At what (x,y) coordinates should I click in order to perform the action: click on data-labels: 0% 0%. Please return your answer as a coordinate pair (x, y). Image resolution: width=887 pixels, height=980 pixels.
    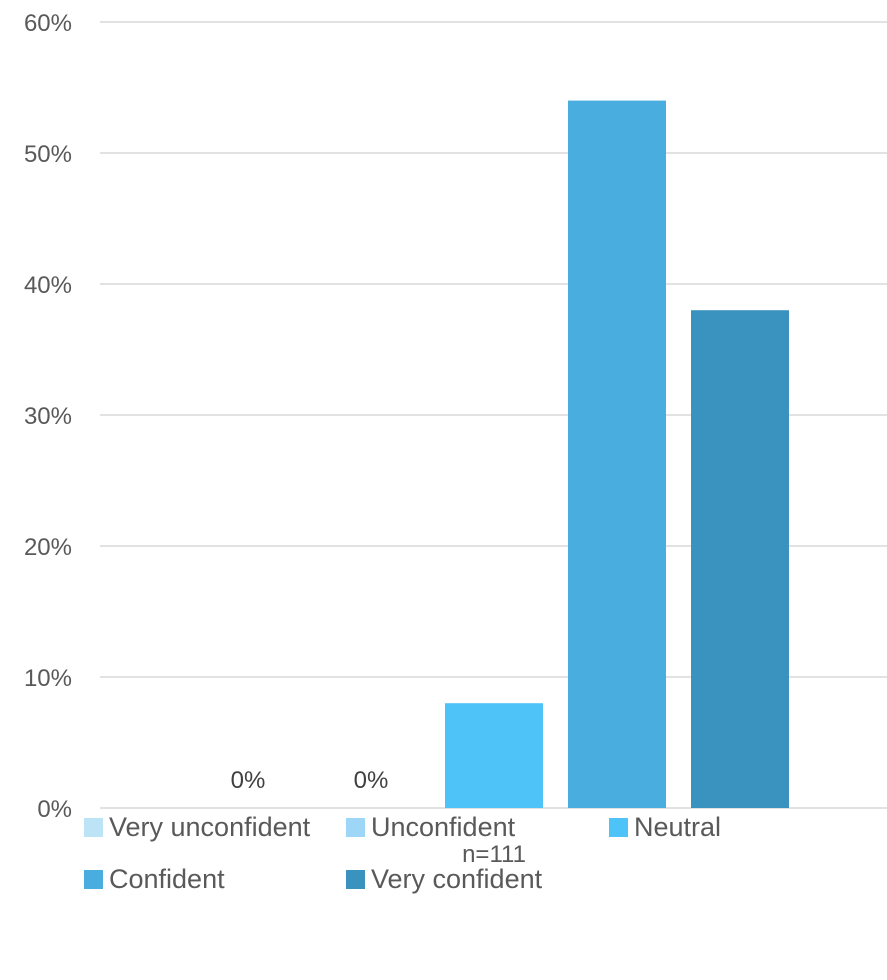
    Looking at the image, I should click on (310, 780).